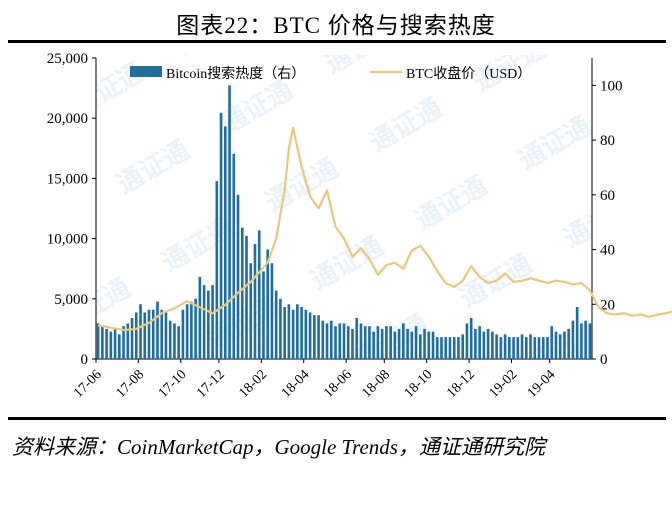 This screenshot has height=506, width=672. What do you see at coordinates (604, 360) in the screenshot?
I see `y-right-tick-label: 0` at bounding box center [604, 360].